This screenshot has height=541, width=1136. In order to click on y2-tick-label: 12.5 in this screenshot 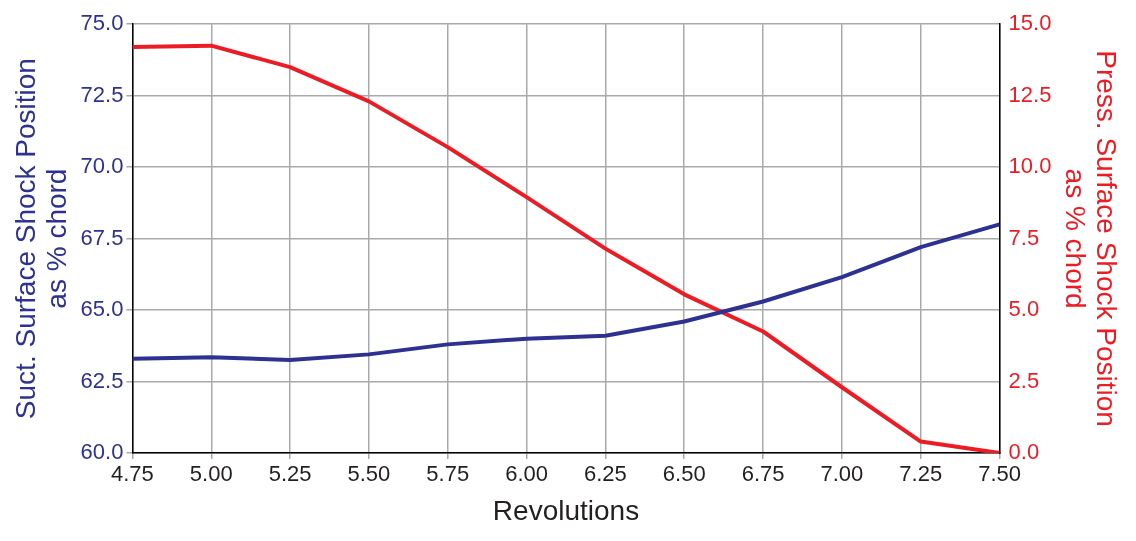, I will do `click(1030, 94)`.